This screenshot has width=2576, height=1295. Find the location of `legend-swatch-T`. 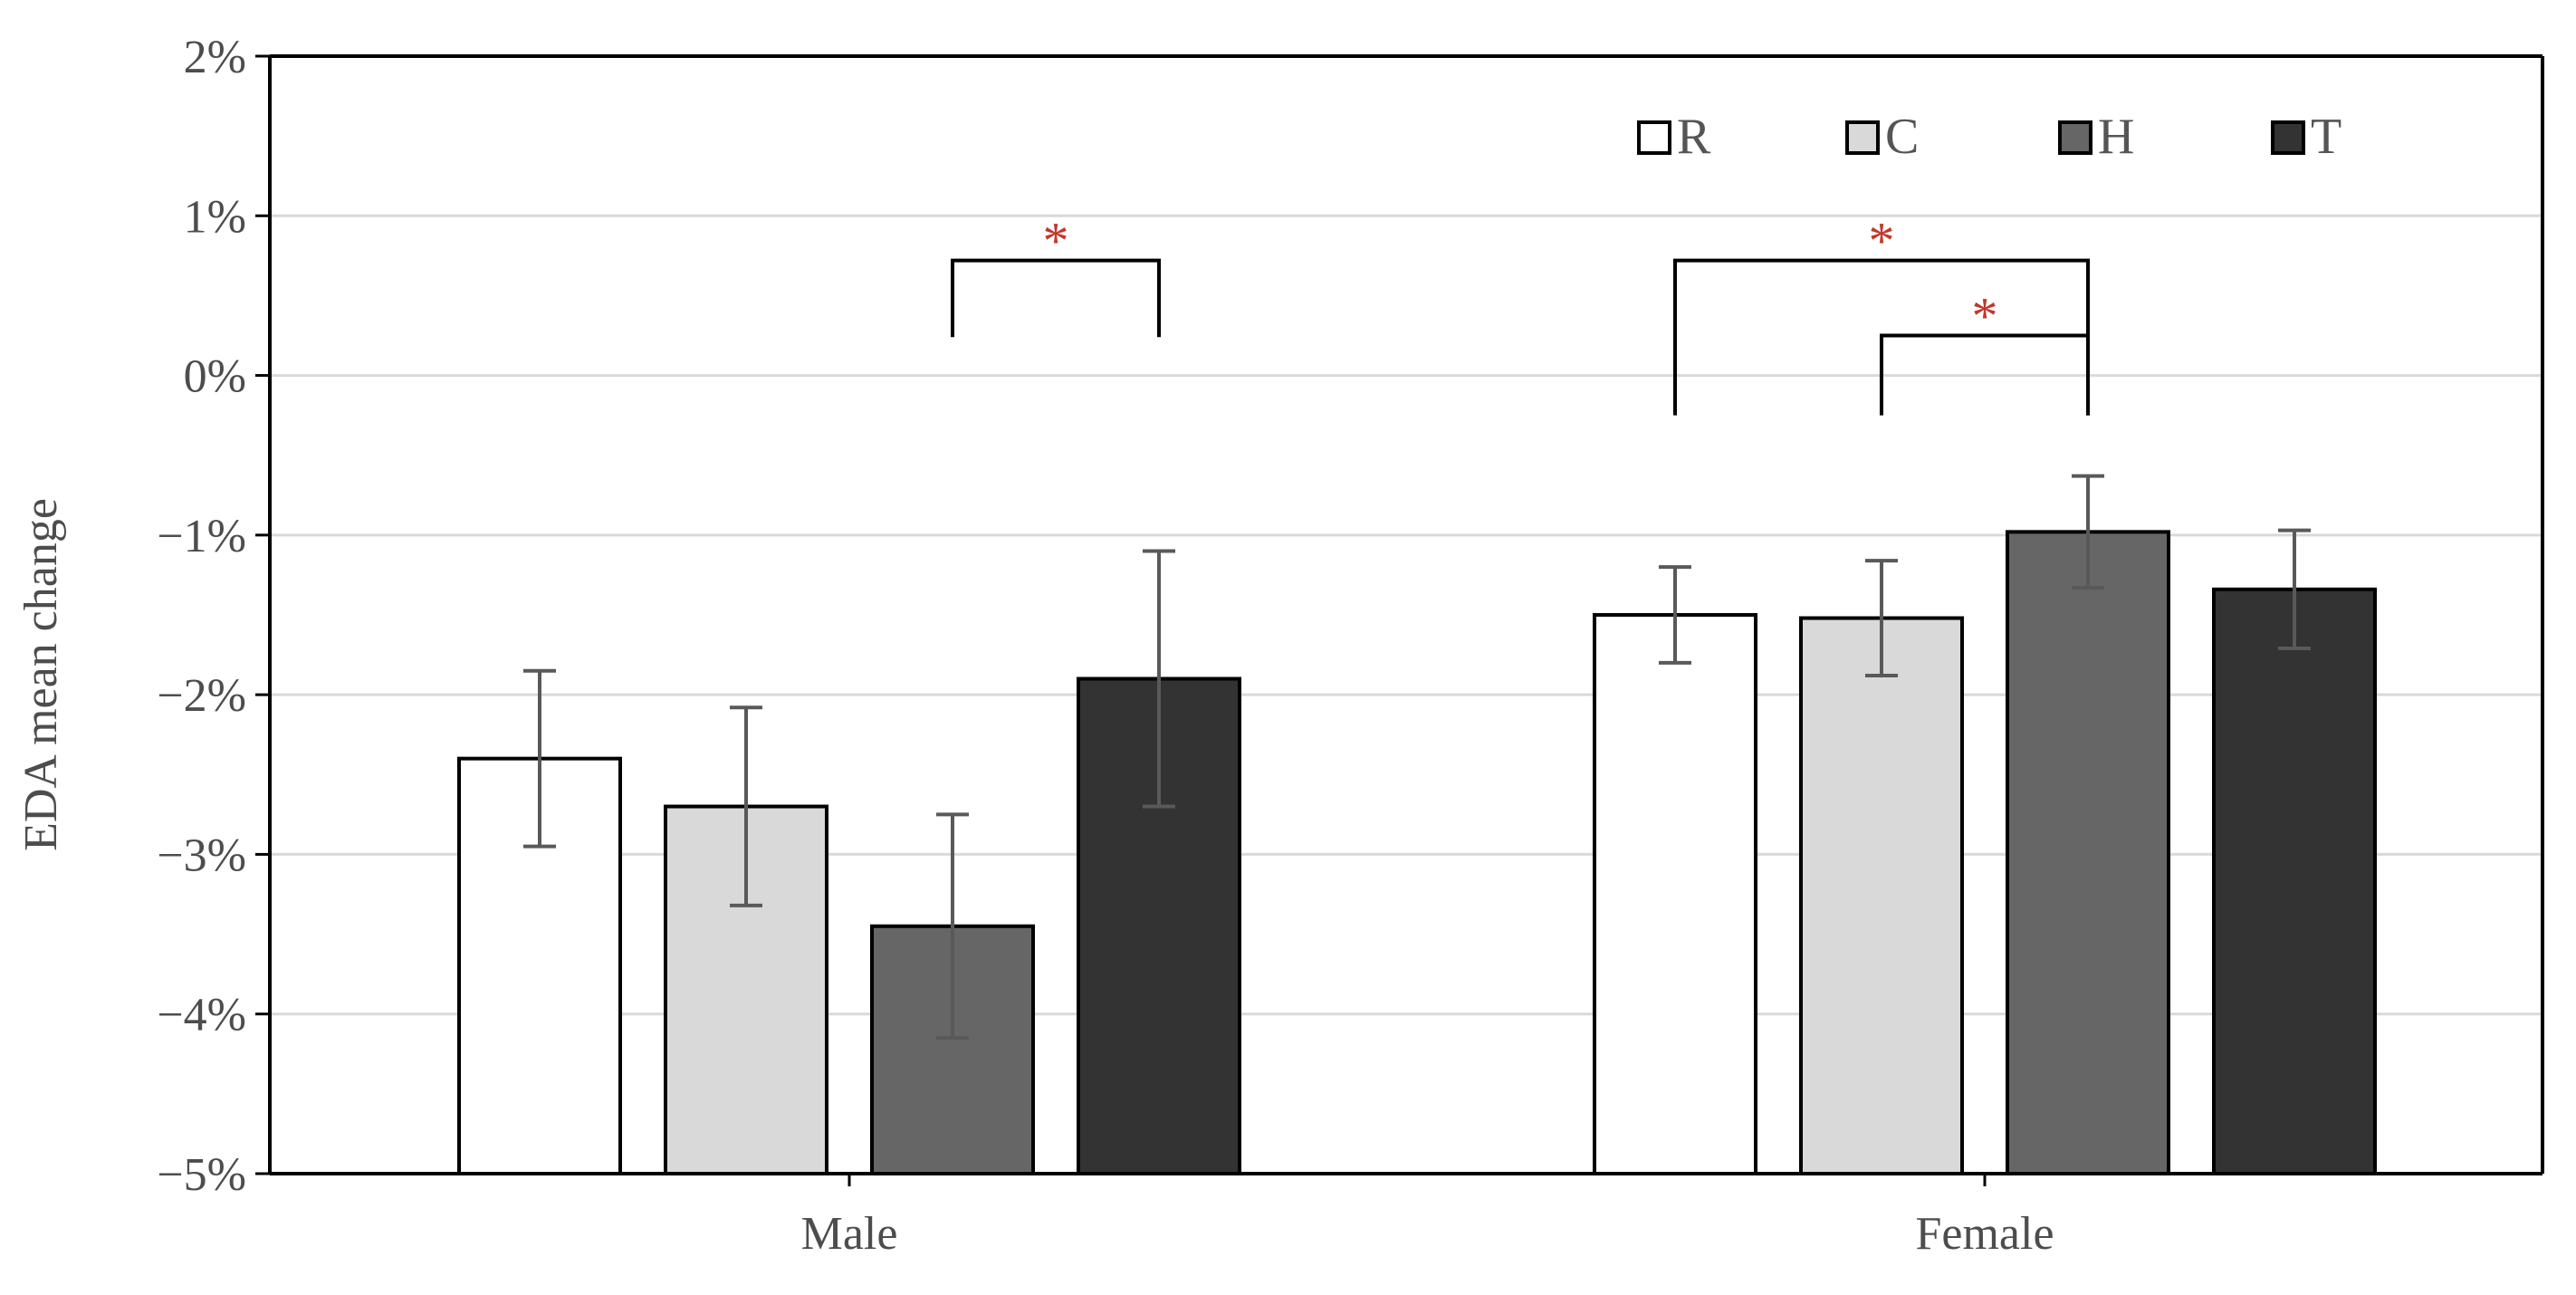

legend-swatch-T is located at coordinates (2288, 137).